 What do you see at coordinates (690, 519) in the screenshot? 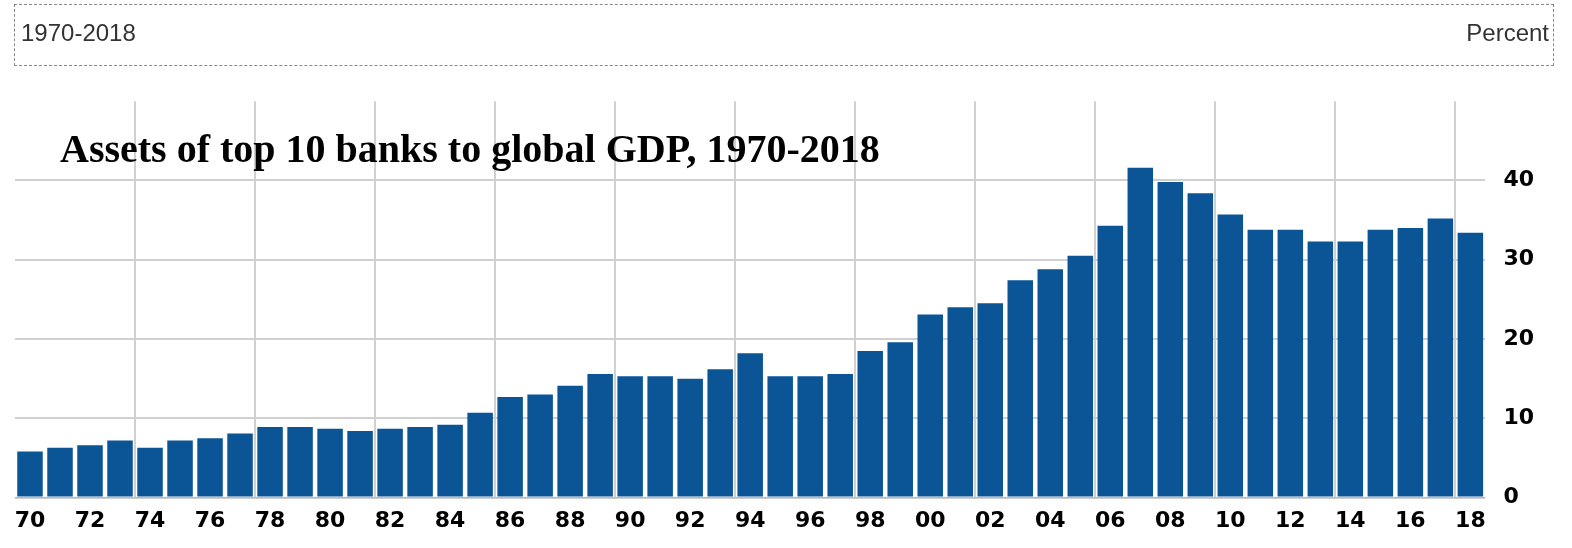
I see `x-tick-label: 92` at bounding box center [690, 519].